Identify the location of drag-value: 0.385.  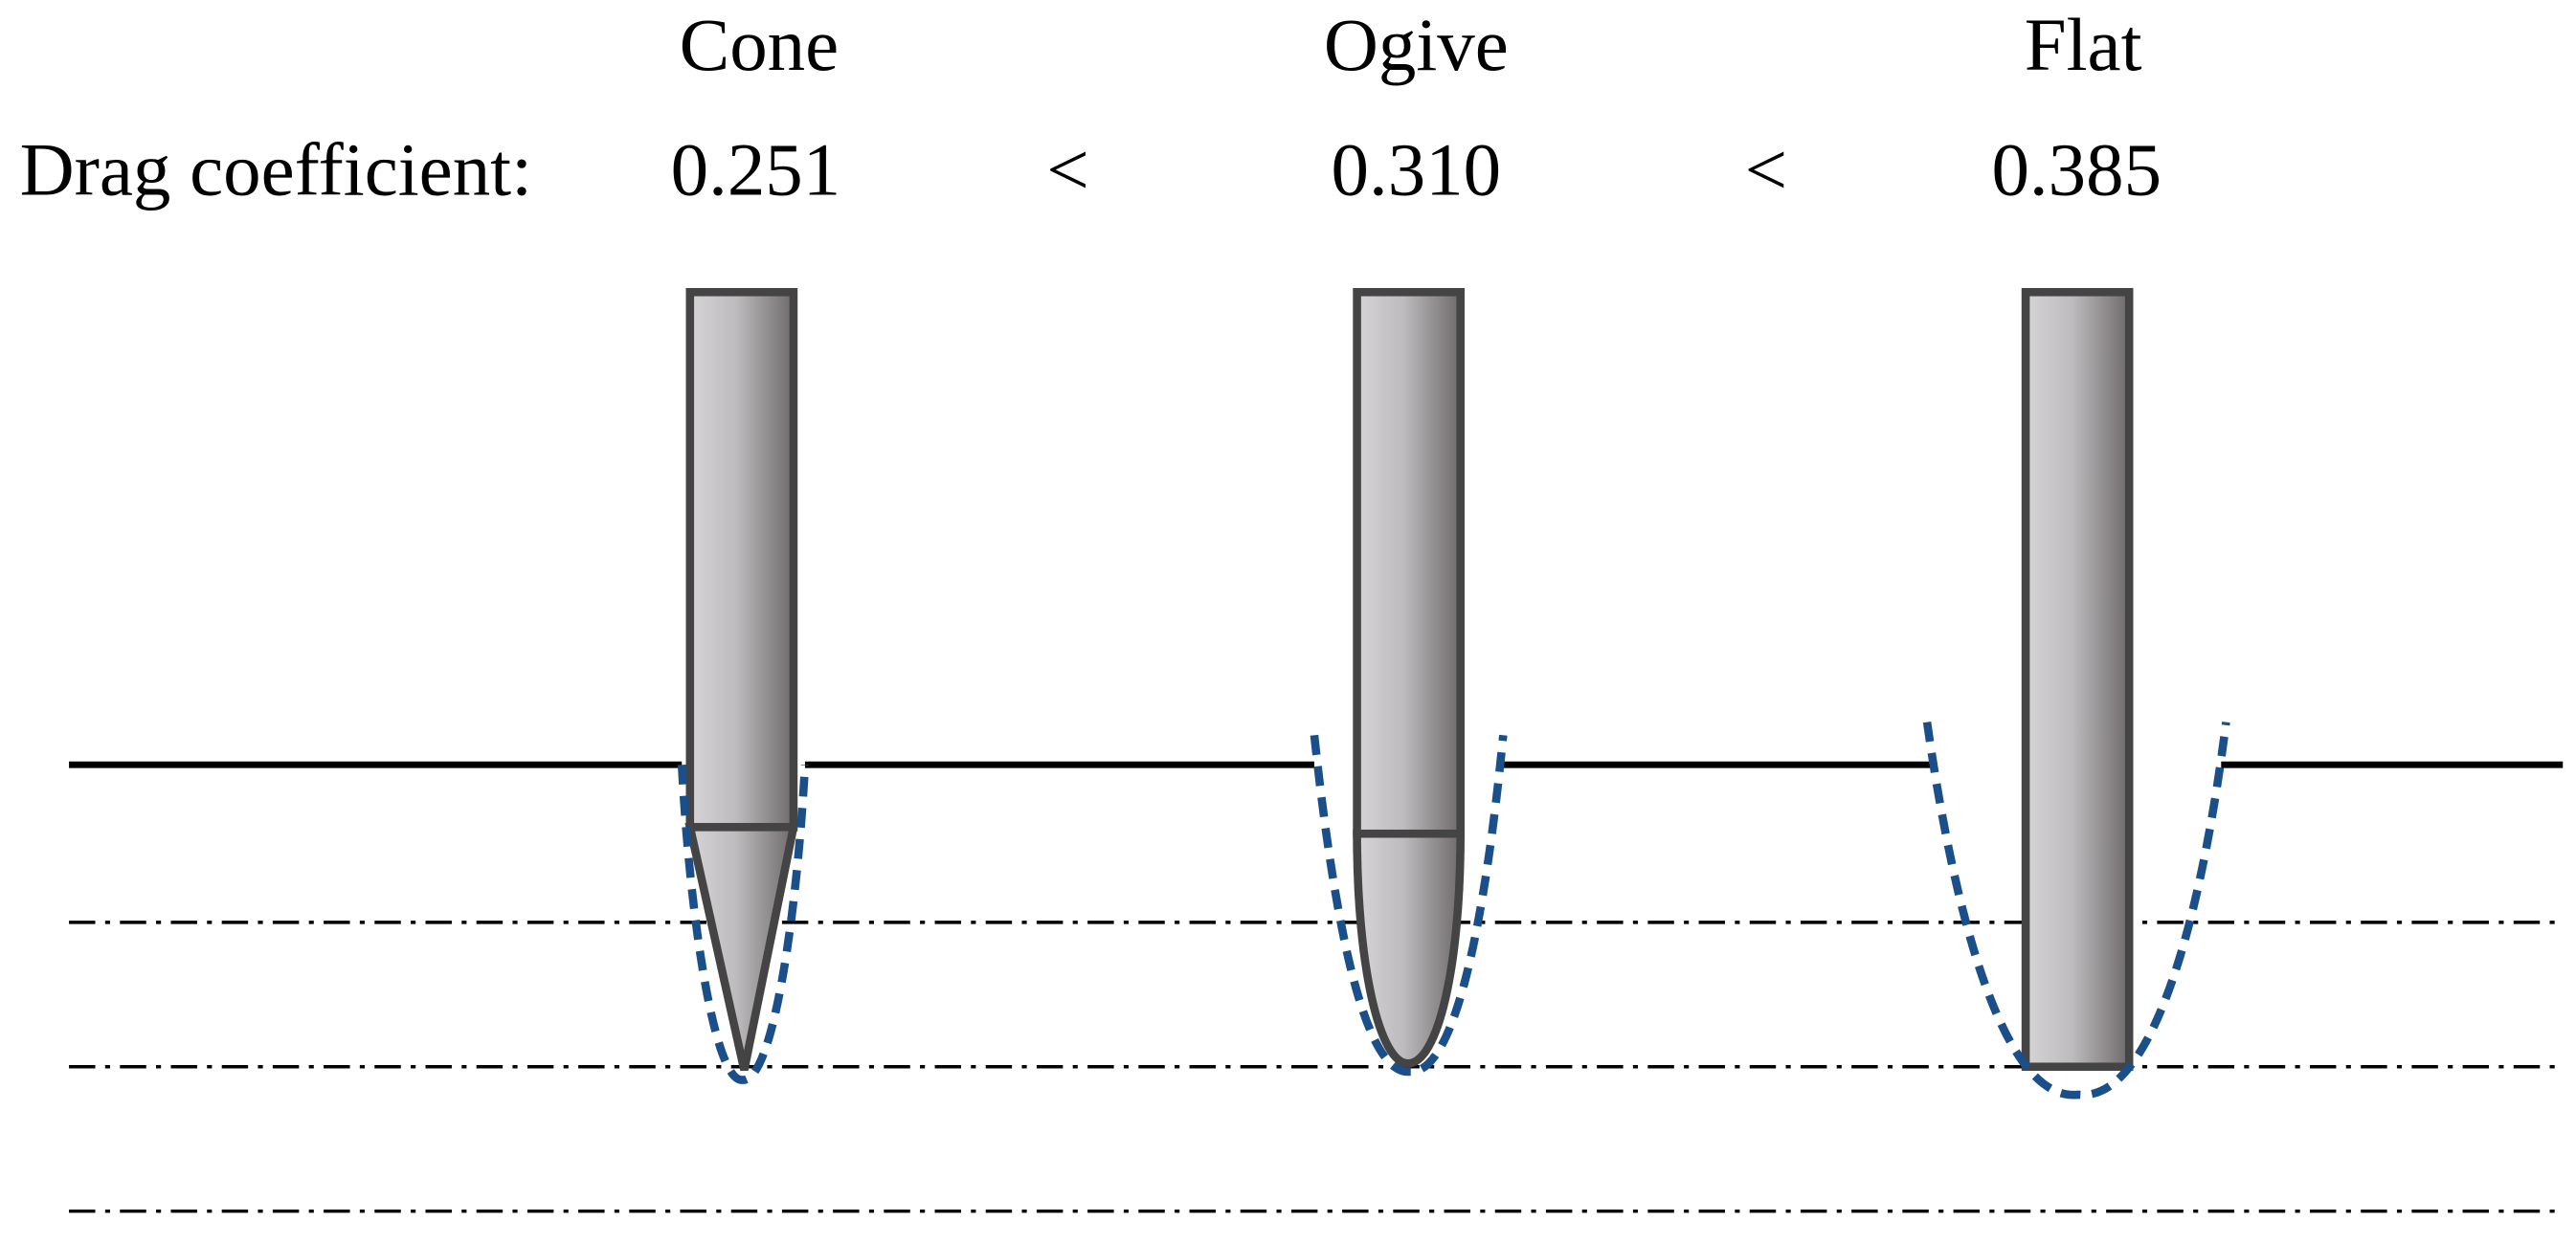
(2077, 169).